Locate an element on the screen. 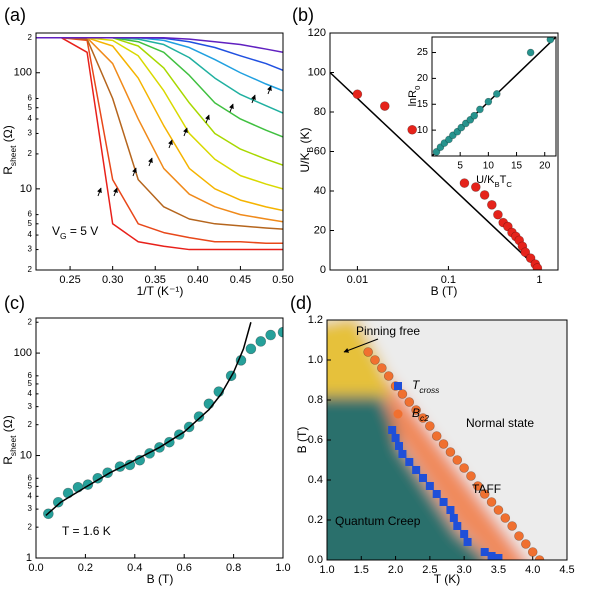 The image size is (600, 599). x-tick-label: 1.0 is located at coordinates (326, 570).